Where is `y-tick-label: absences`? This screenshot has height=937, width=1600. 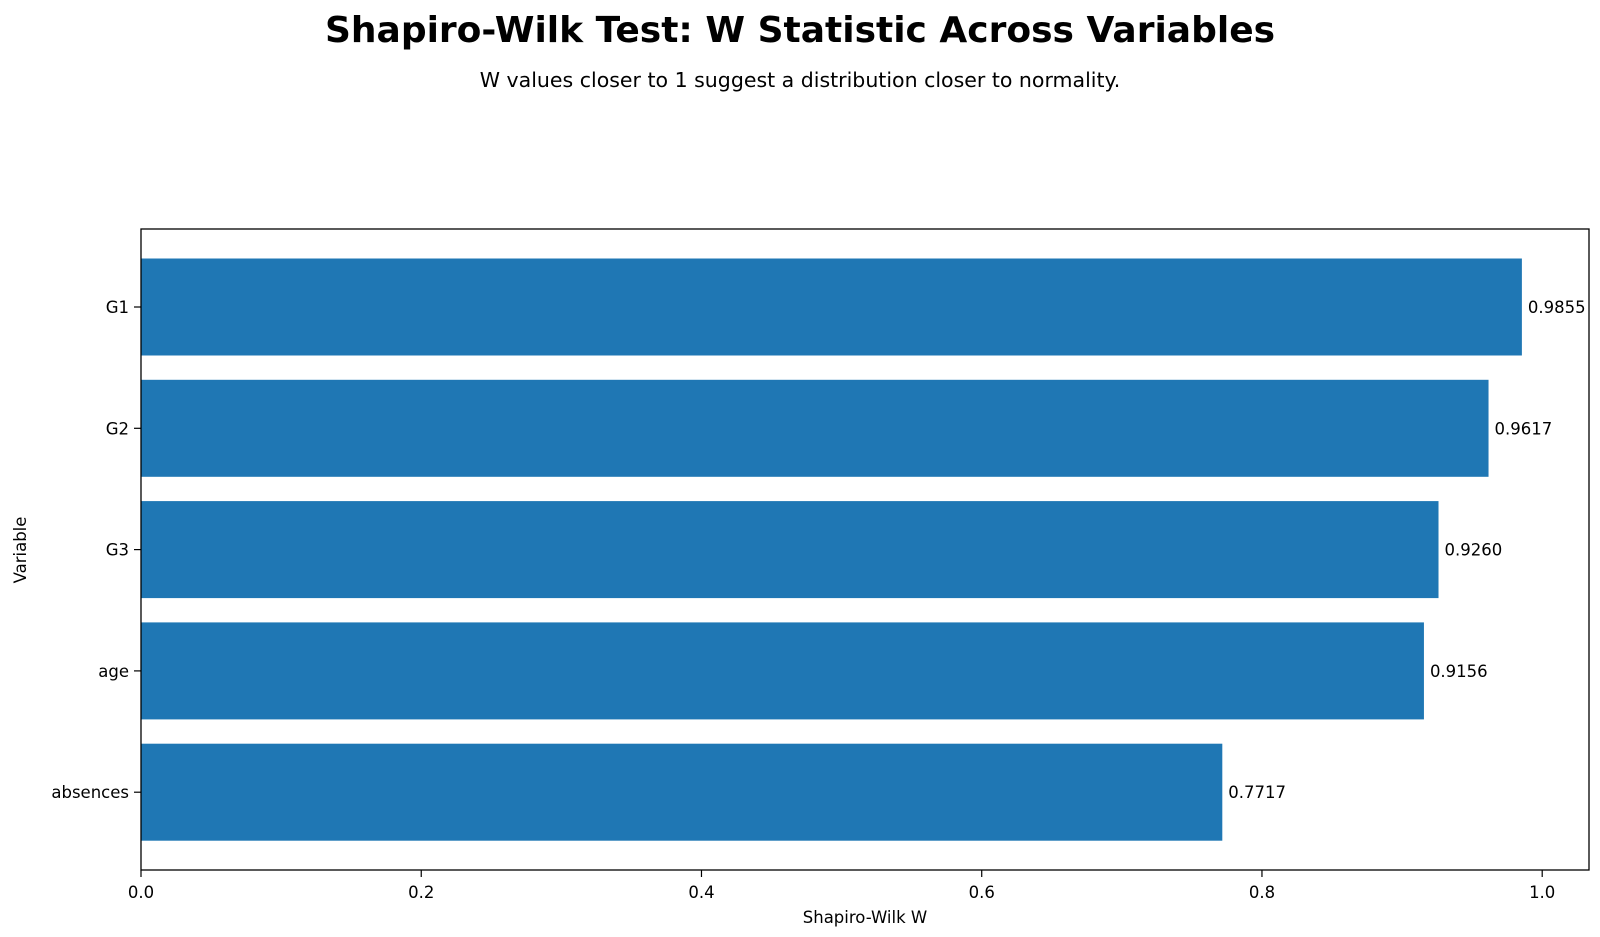
y-tick-label: absences is located at coordinates (90, 792).